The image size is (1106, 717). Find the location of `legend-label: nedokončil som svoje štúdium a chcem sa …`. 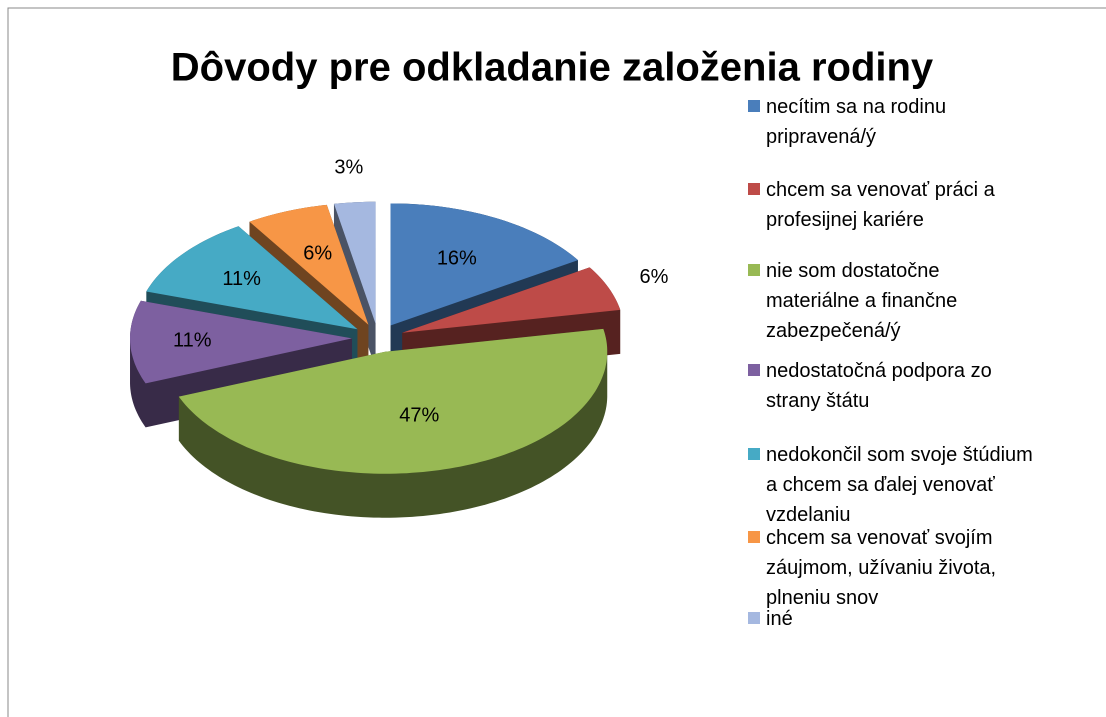

legend-label: nedokončil som svoje štúdium a chcem sa … is located at coordinates (899, 485).